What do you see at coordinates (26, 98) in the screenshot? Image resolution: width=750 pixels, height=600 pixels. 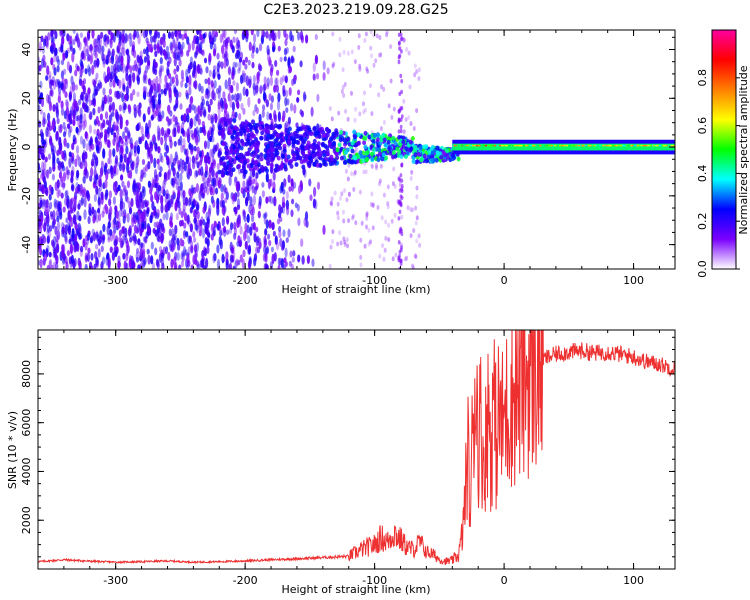 I see `y-tick-label: 20` at bounding box center [26, 98].